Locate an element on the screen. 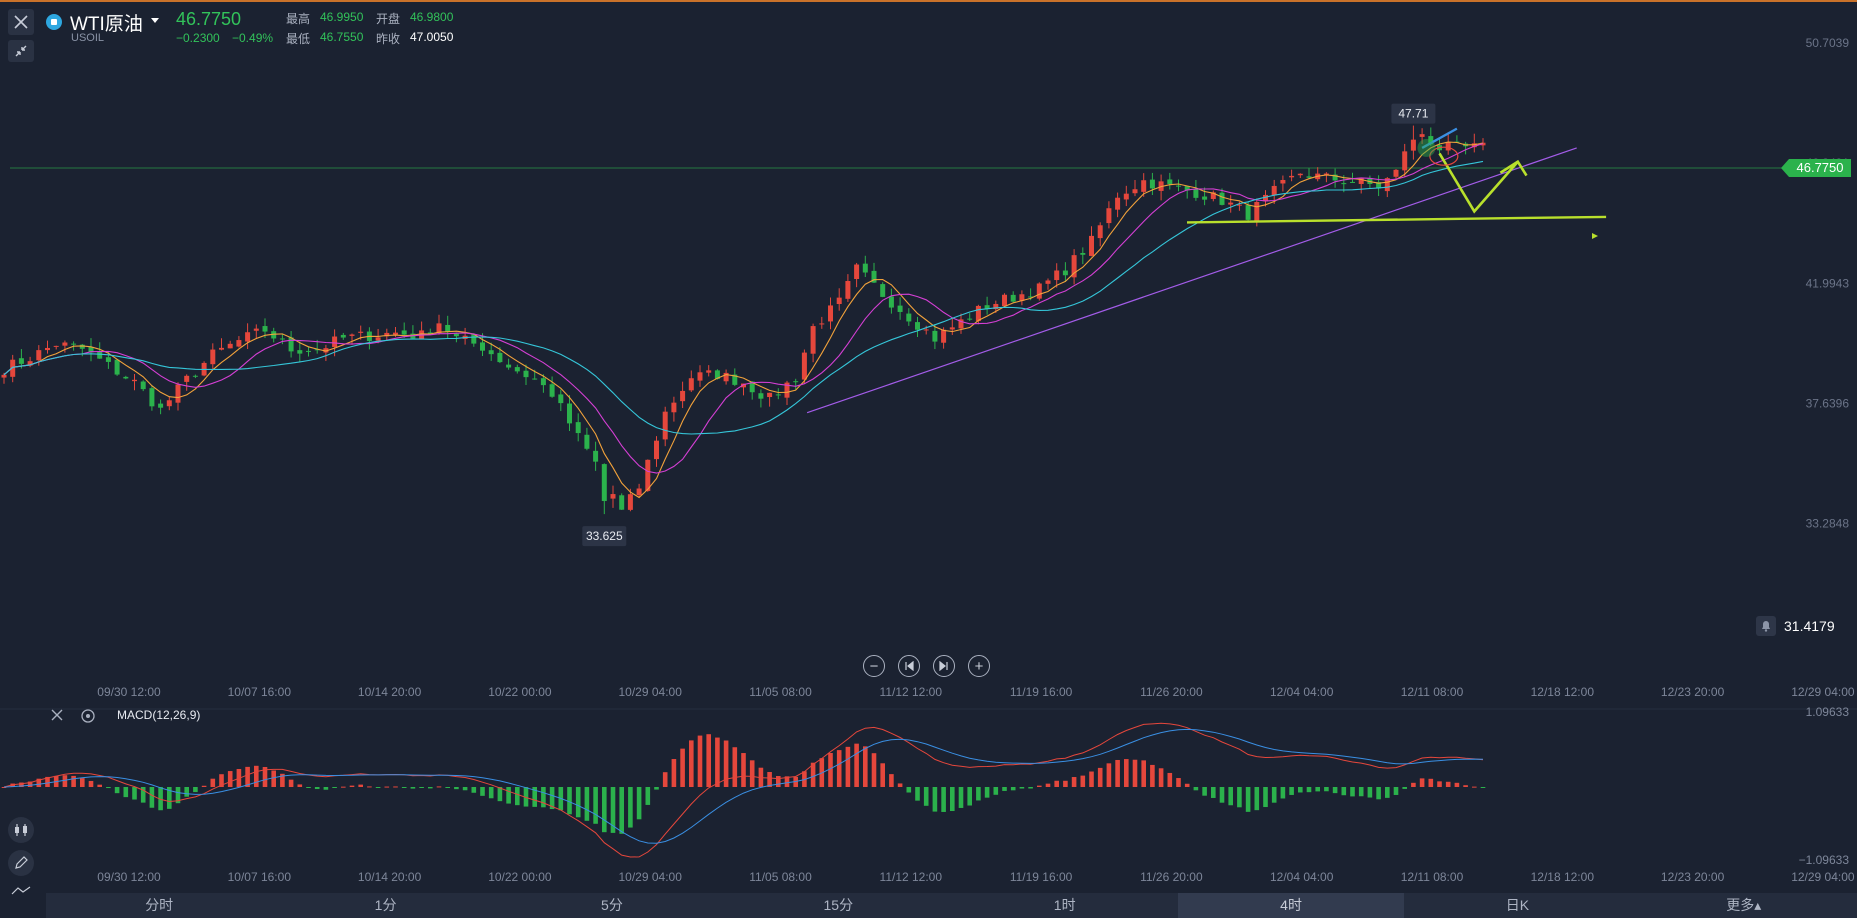 This screenshot has width=1857, height=918. indicator-tool-button is located at coordinates (21, 832).